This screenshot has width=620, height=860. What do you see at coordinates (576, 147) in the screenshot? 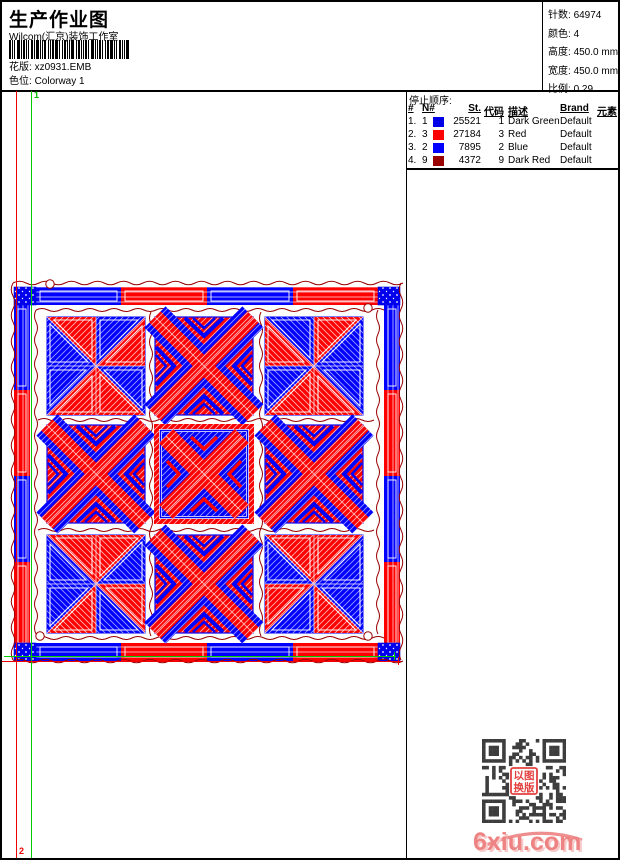
I see `row3-brand: Default` at bounding box center [576, 147].